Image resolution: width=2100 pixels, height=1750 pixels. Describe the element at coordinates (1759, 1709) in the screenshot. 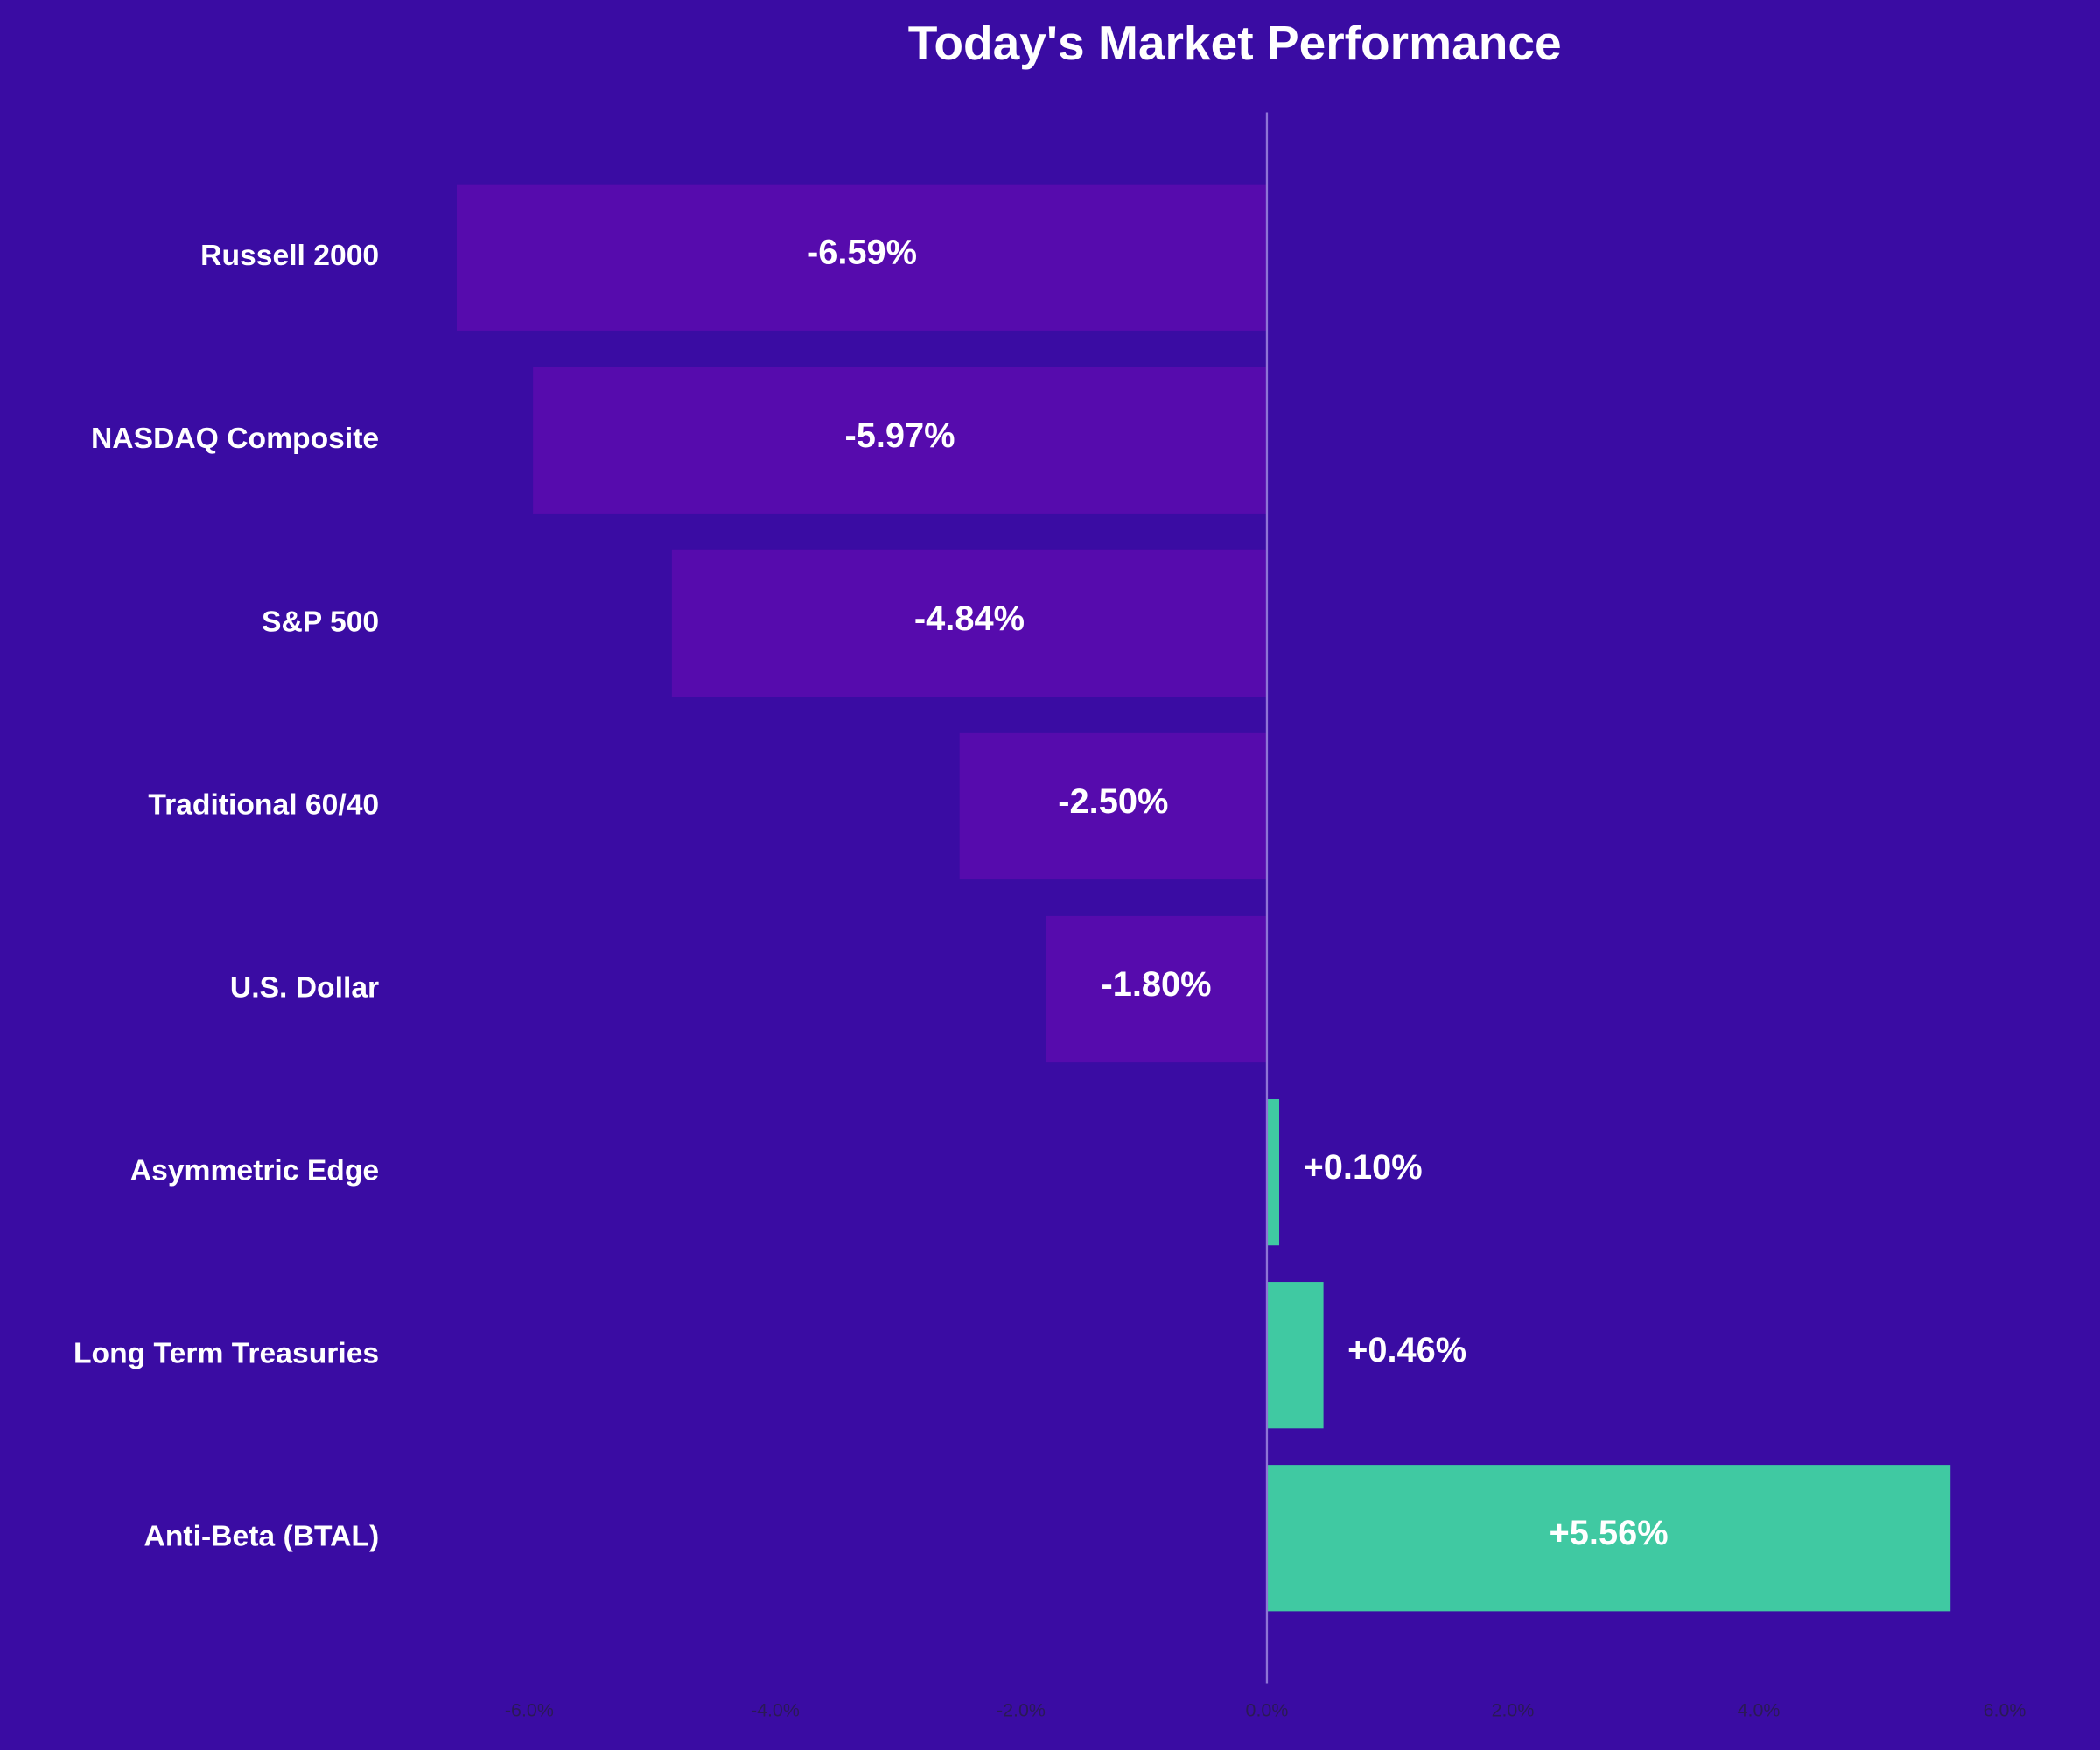

I see `x-tick-label: 4.0%` at that location.